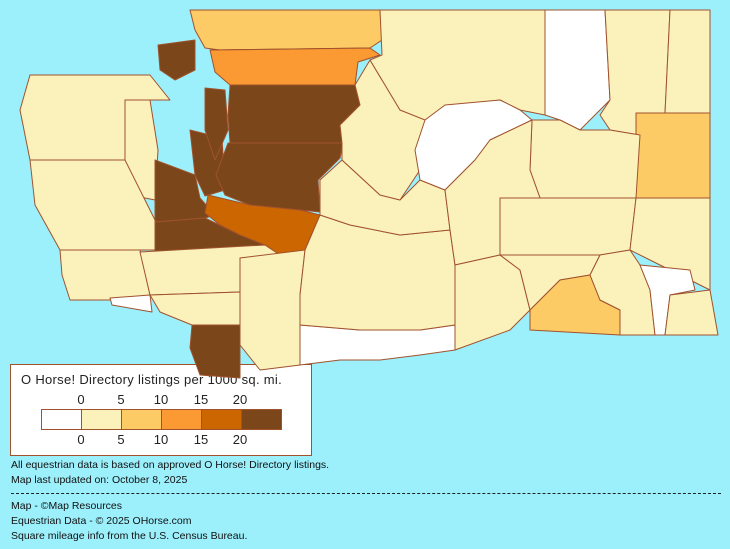 The height and width of the screenshot is (549, 730). Describe the element at coordinates (161, 439) in the screenshot. I see `legend-tick-bottom: 10` at that location.